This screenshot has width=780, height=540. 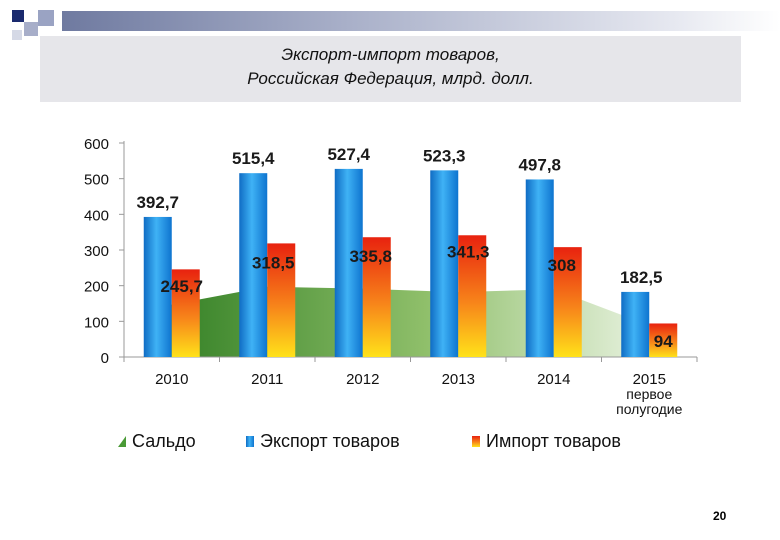 I want to click on legend-swatch-export, so click(x=250, y=441).